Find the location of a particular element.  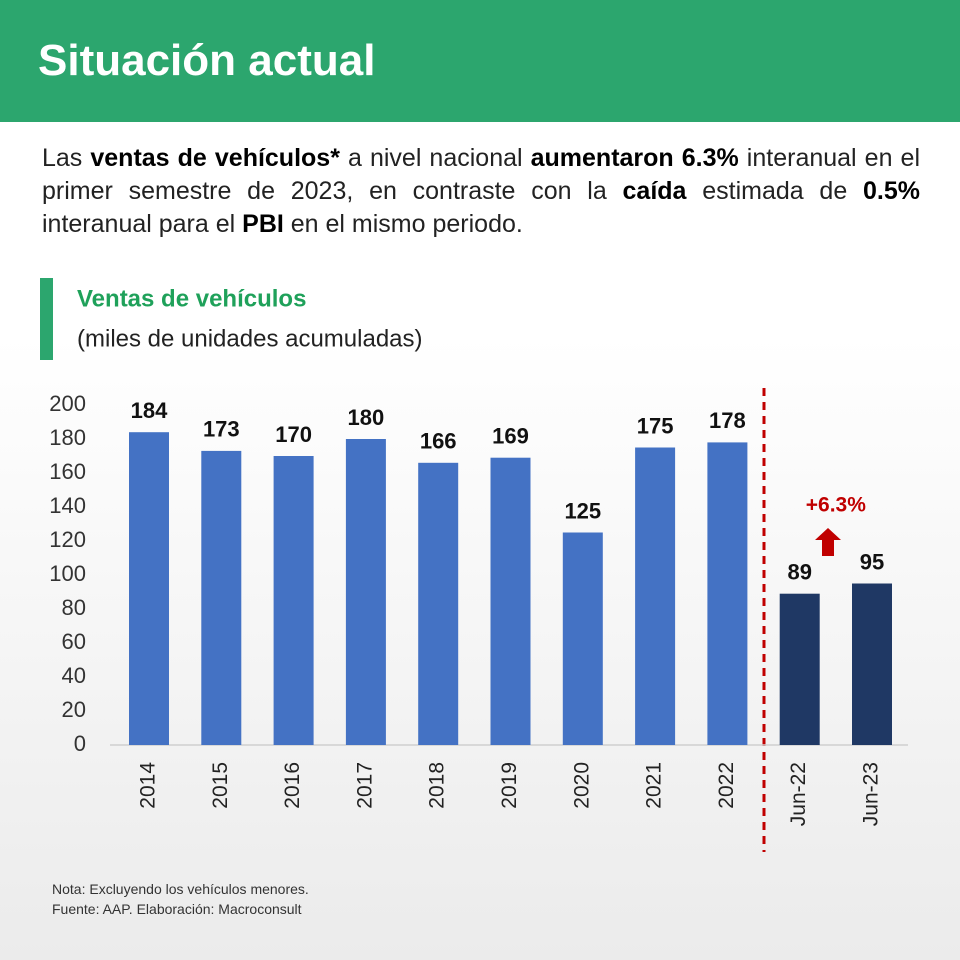

intro-highlight: caída is located at coordinates (654, 191).